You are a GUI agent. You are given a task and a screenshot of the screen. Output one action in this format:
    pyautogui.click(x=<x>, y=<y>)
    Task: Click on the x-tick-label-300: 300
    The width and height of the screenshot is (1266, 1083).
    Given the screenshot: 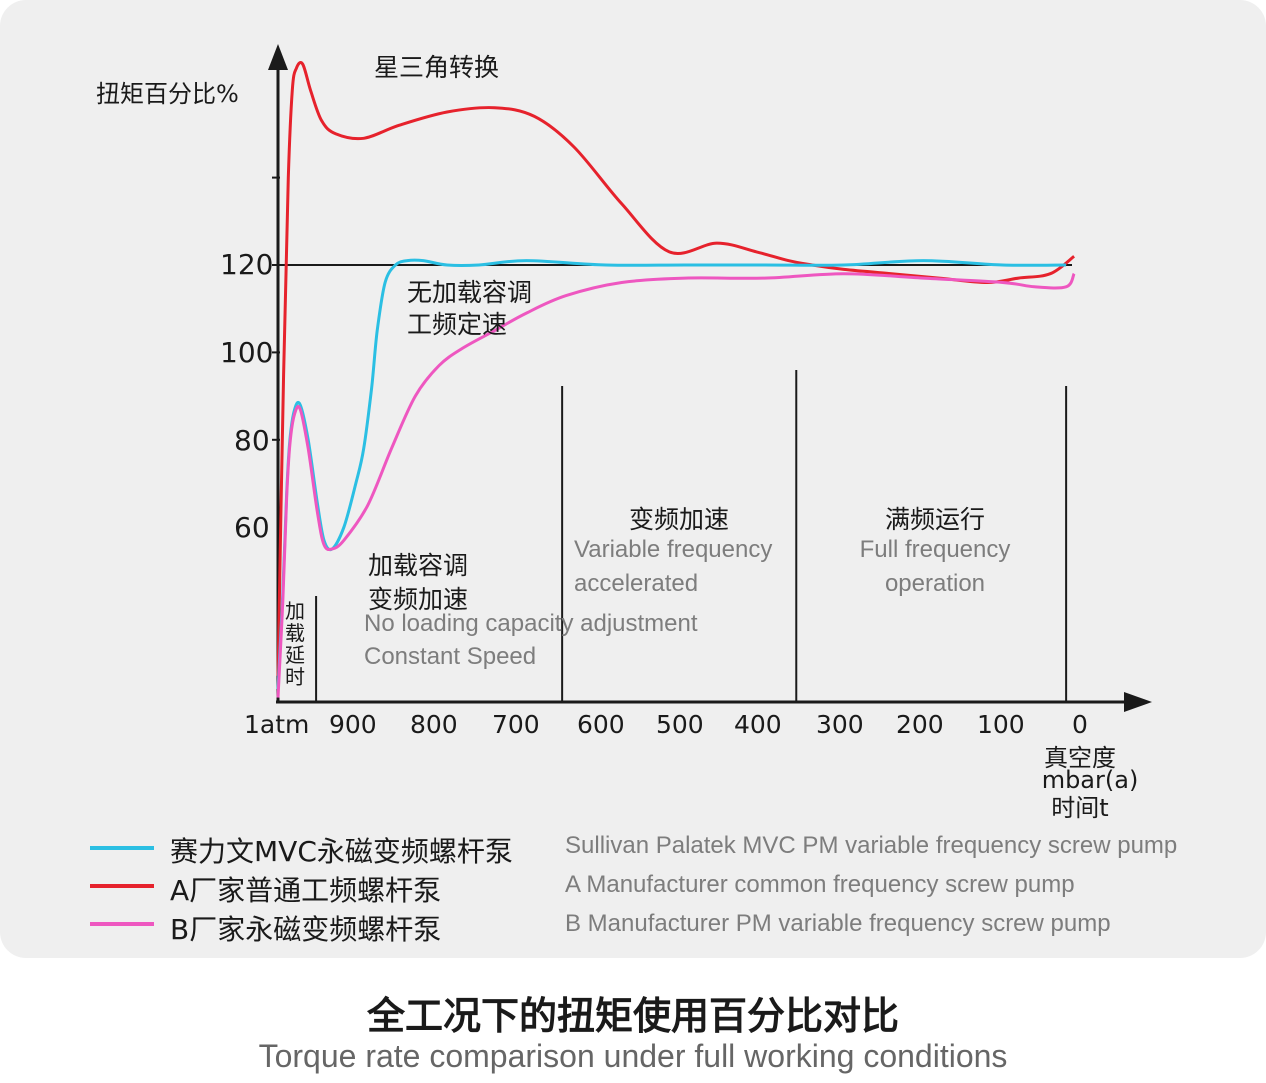 What is the action you would take?
    pyautogui.click(x=840, y=724)
    